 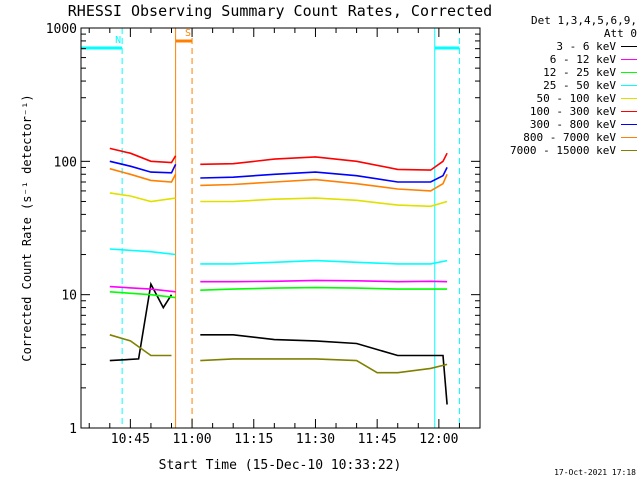 What do you see at coordinates (595, 472) in the screenshot?
I see `footer-timestamp: 17-Oct-2021 17:18` at bounding box center [595, 472].